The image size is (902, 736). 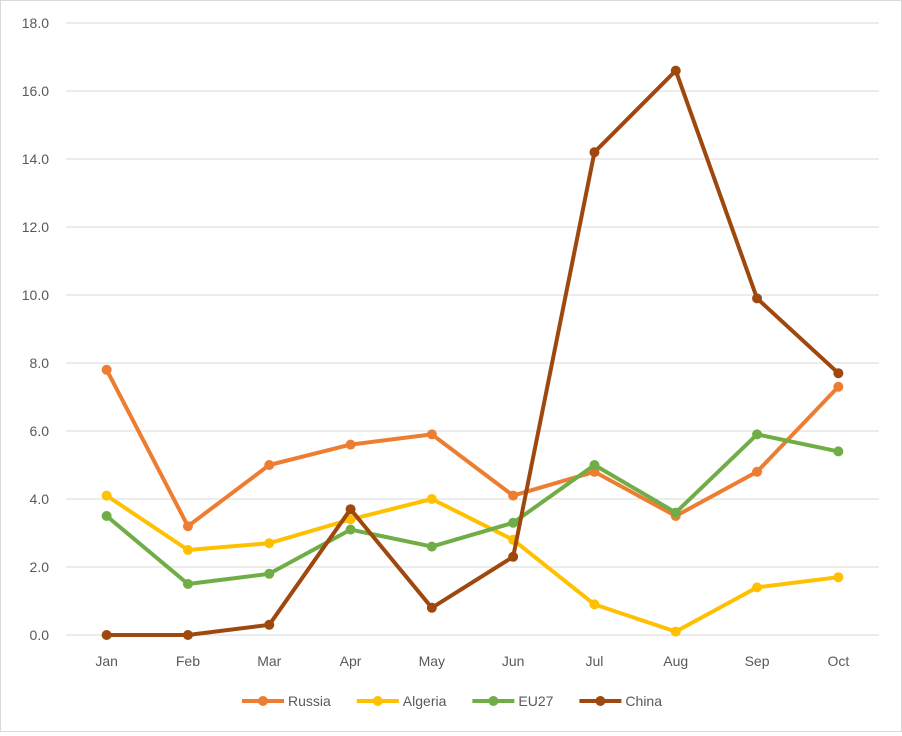 What do you see at coordinates (40, 363) in the screenshot?
I see `y-tick-label: 8.0` at bounding box center [40, 363].